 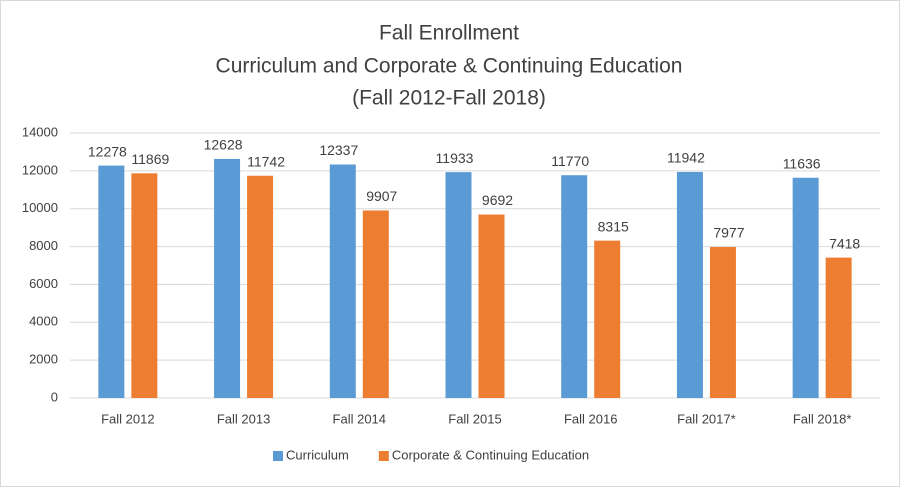 I want to click on y-tick-label: 0, so click(x=54, y=396).